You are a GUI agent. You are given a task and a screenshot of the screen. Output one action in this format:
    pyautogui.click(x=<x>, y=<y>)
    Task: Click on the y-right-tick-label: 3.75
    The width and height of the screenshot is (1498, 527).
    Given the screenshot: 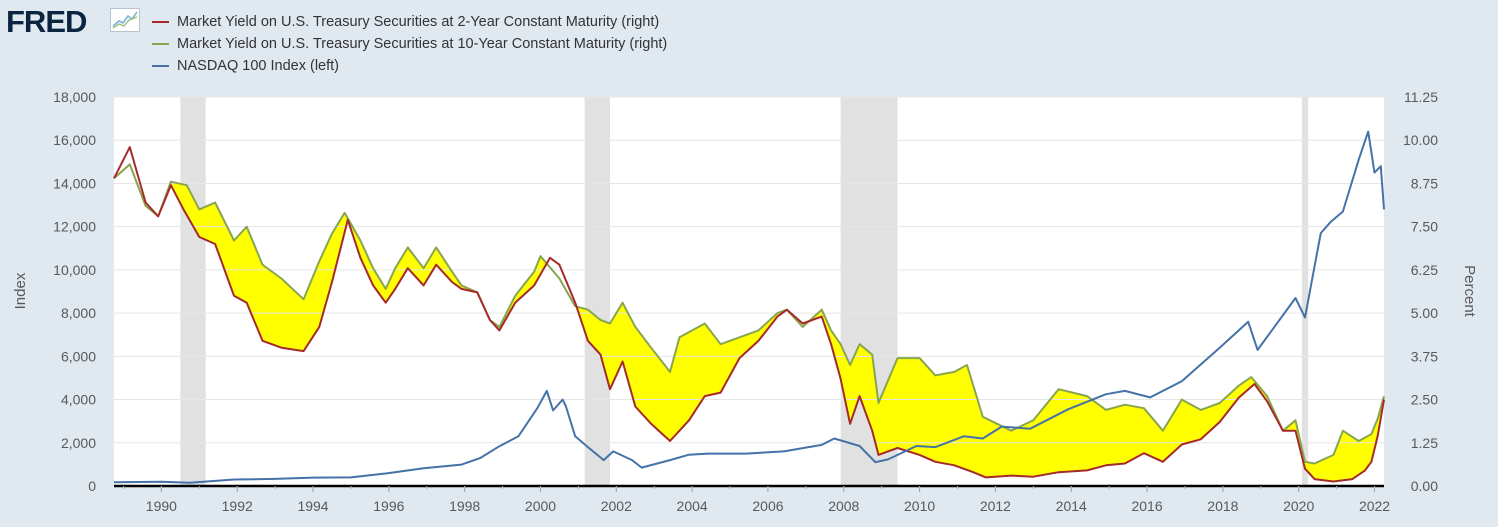 What is the action you would take?
    pyautogui.click(x=1424, y=356)
    